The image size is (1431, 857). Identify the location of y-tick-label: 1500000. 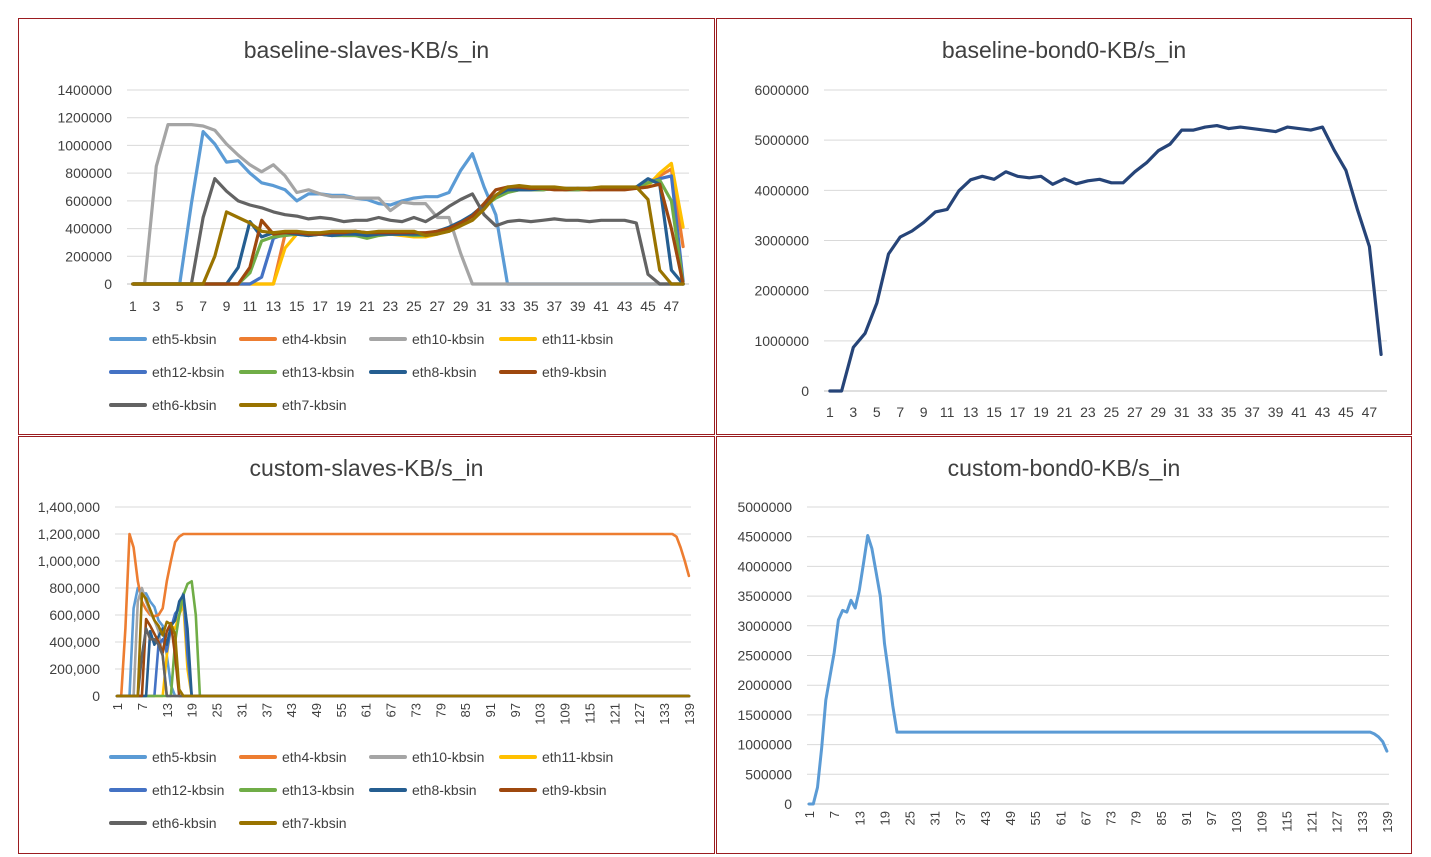
(764, 715).